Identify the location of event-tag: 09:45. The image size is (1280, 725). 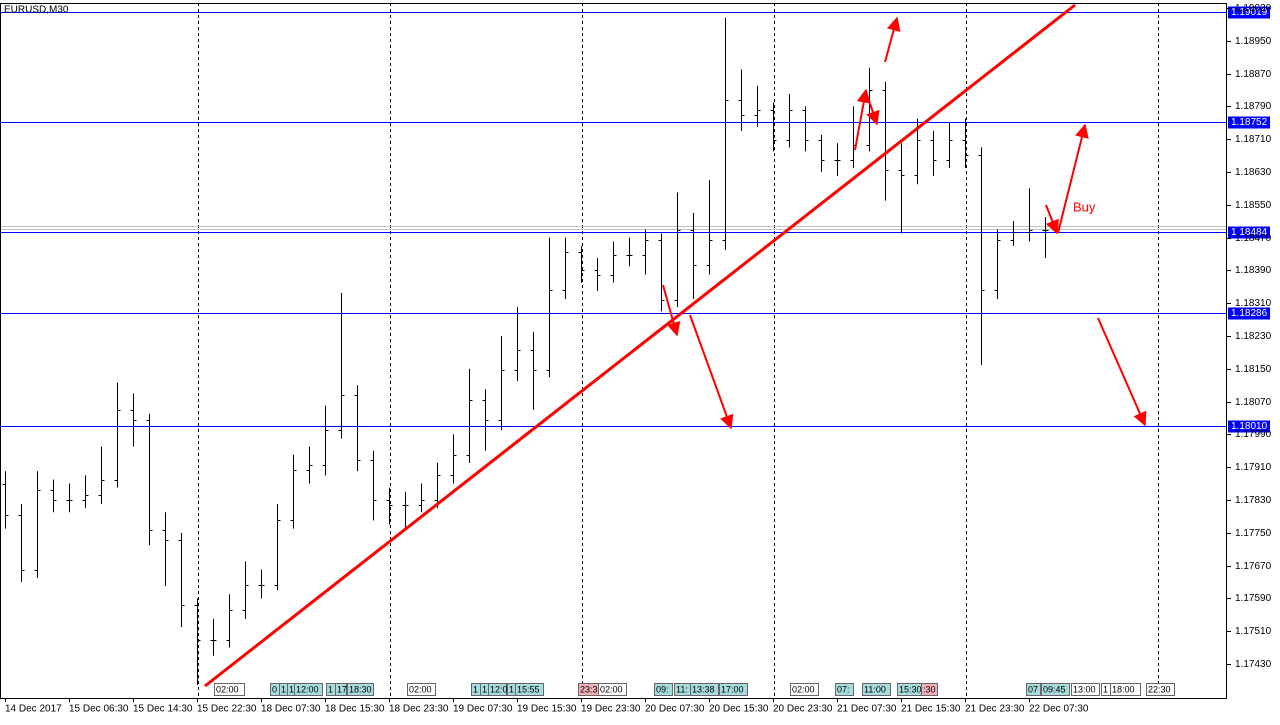
(1054, 689).